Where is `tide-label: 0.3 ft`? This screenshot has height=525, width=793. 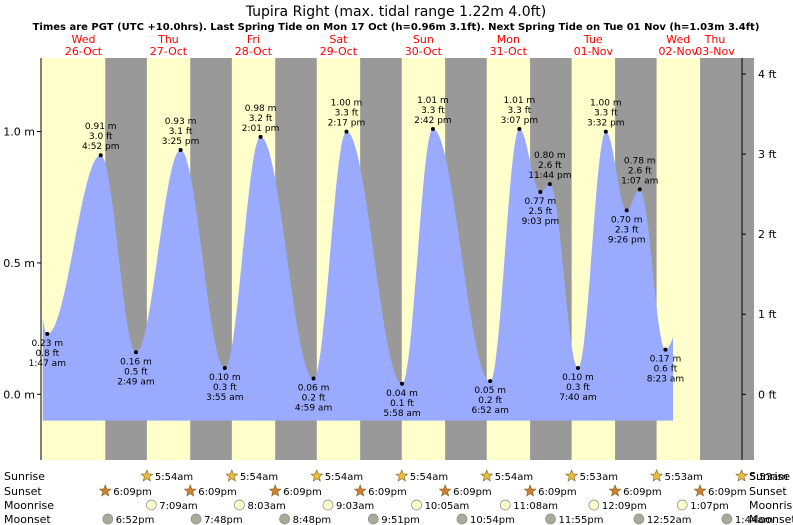
tide-label: 0.3 ft is located at coordinates (225, 388).